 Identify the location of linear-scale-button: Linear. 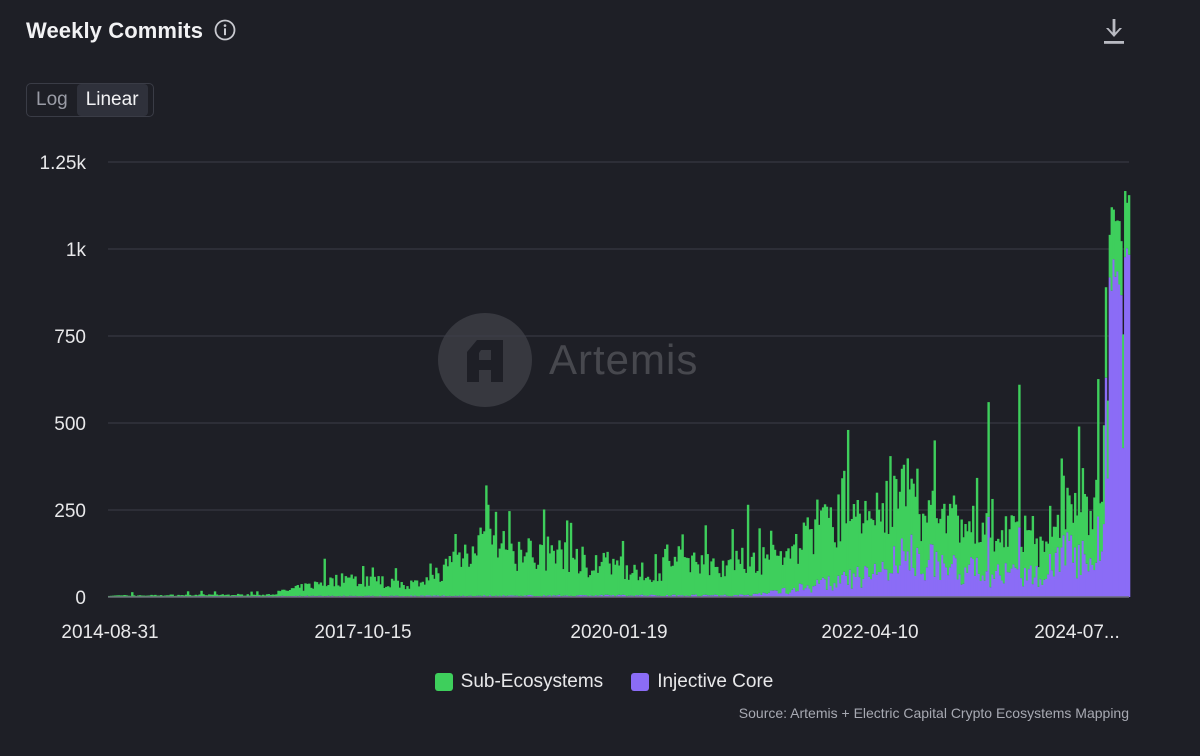
(112, 100).